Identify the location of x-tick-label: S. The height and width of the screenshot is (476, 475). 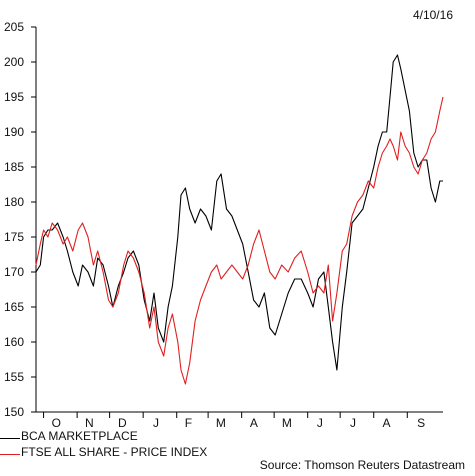
(421, 423).